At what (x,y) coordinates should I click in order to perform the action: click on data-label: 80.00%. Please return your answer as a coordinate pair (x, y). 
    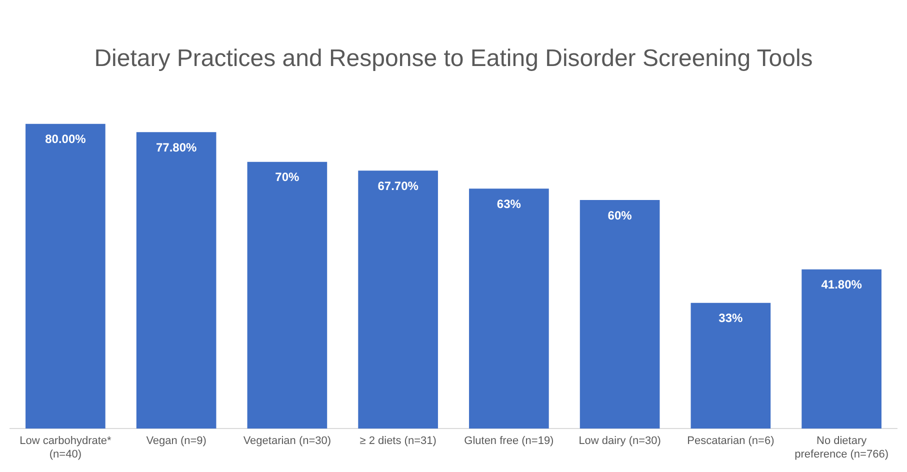
    Looking at the image, I should click on (65, 139).